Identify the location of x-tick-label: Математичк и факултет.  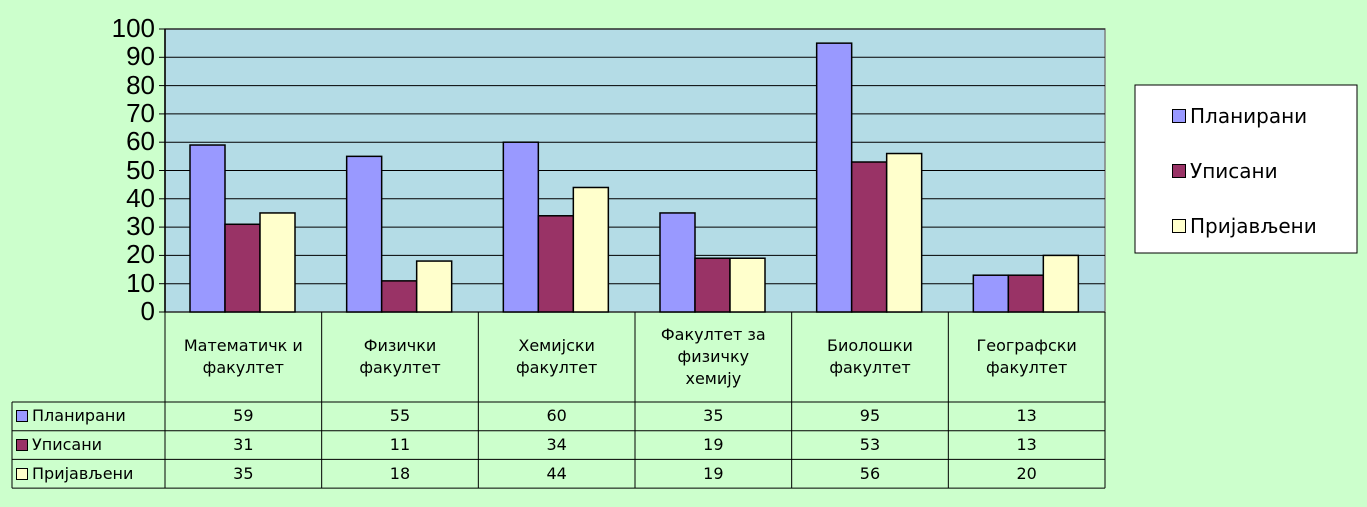
(243, 356).